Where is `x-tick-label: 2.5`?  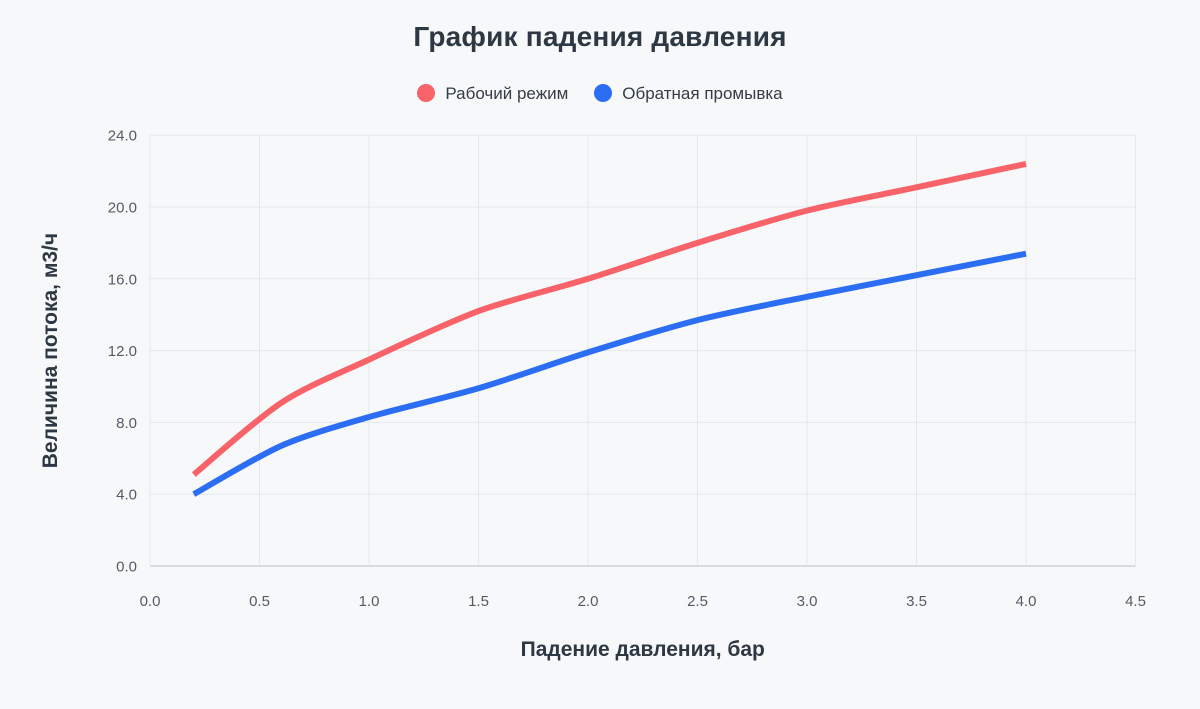 x-tick-label: 2.5 is located at coordinates (697, 601).